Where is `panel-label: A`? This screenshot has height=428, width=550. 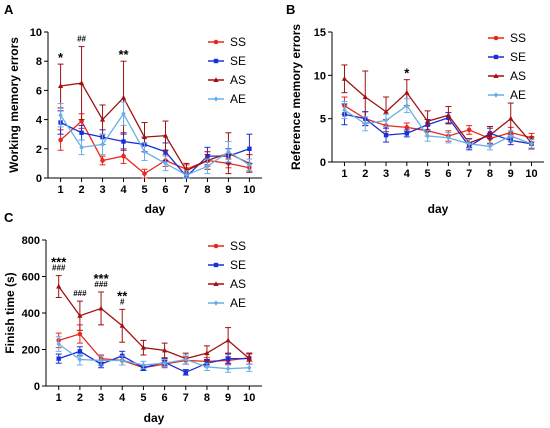
panel-label: A is located at coordinates (9, 9).